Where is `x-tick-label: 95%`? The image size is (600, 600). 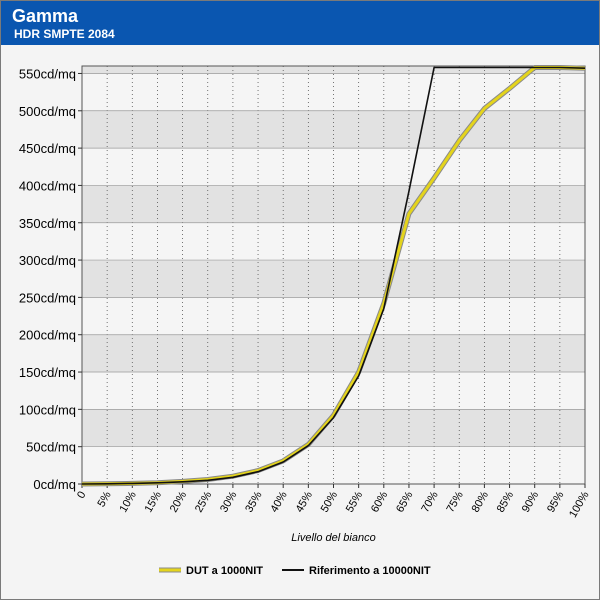 x-tick-label: 95% is located at coordinates (556, 501).